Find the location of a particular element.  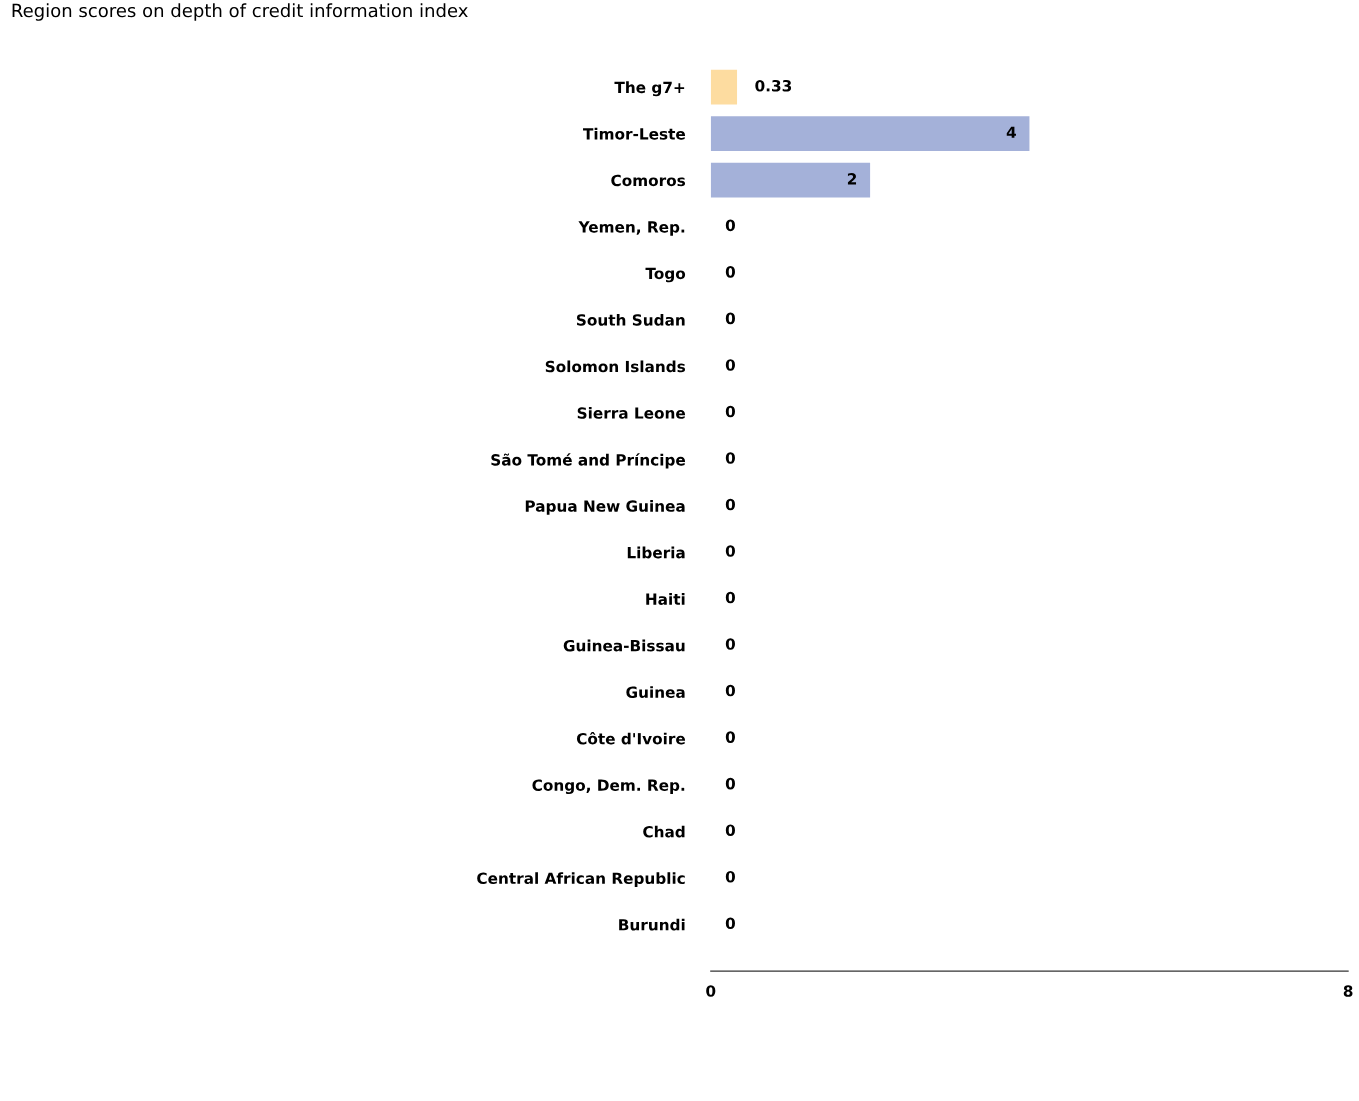

y-tick-label: The g7+ is located at coordinates (649, 89).